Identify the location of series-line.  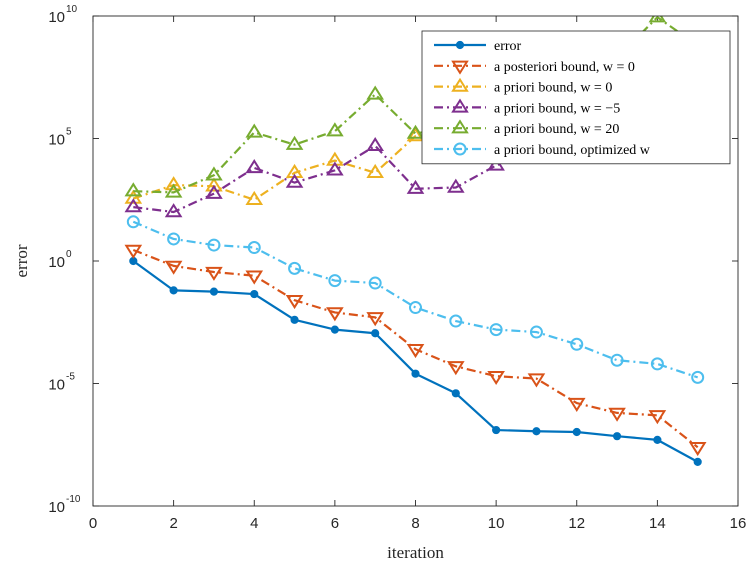
(415, 163).